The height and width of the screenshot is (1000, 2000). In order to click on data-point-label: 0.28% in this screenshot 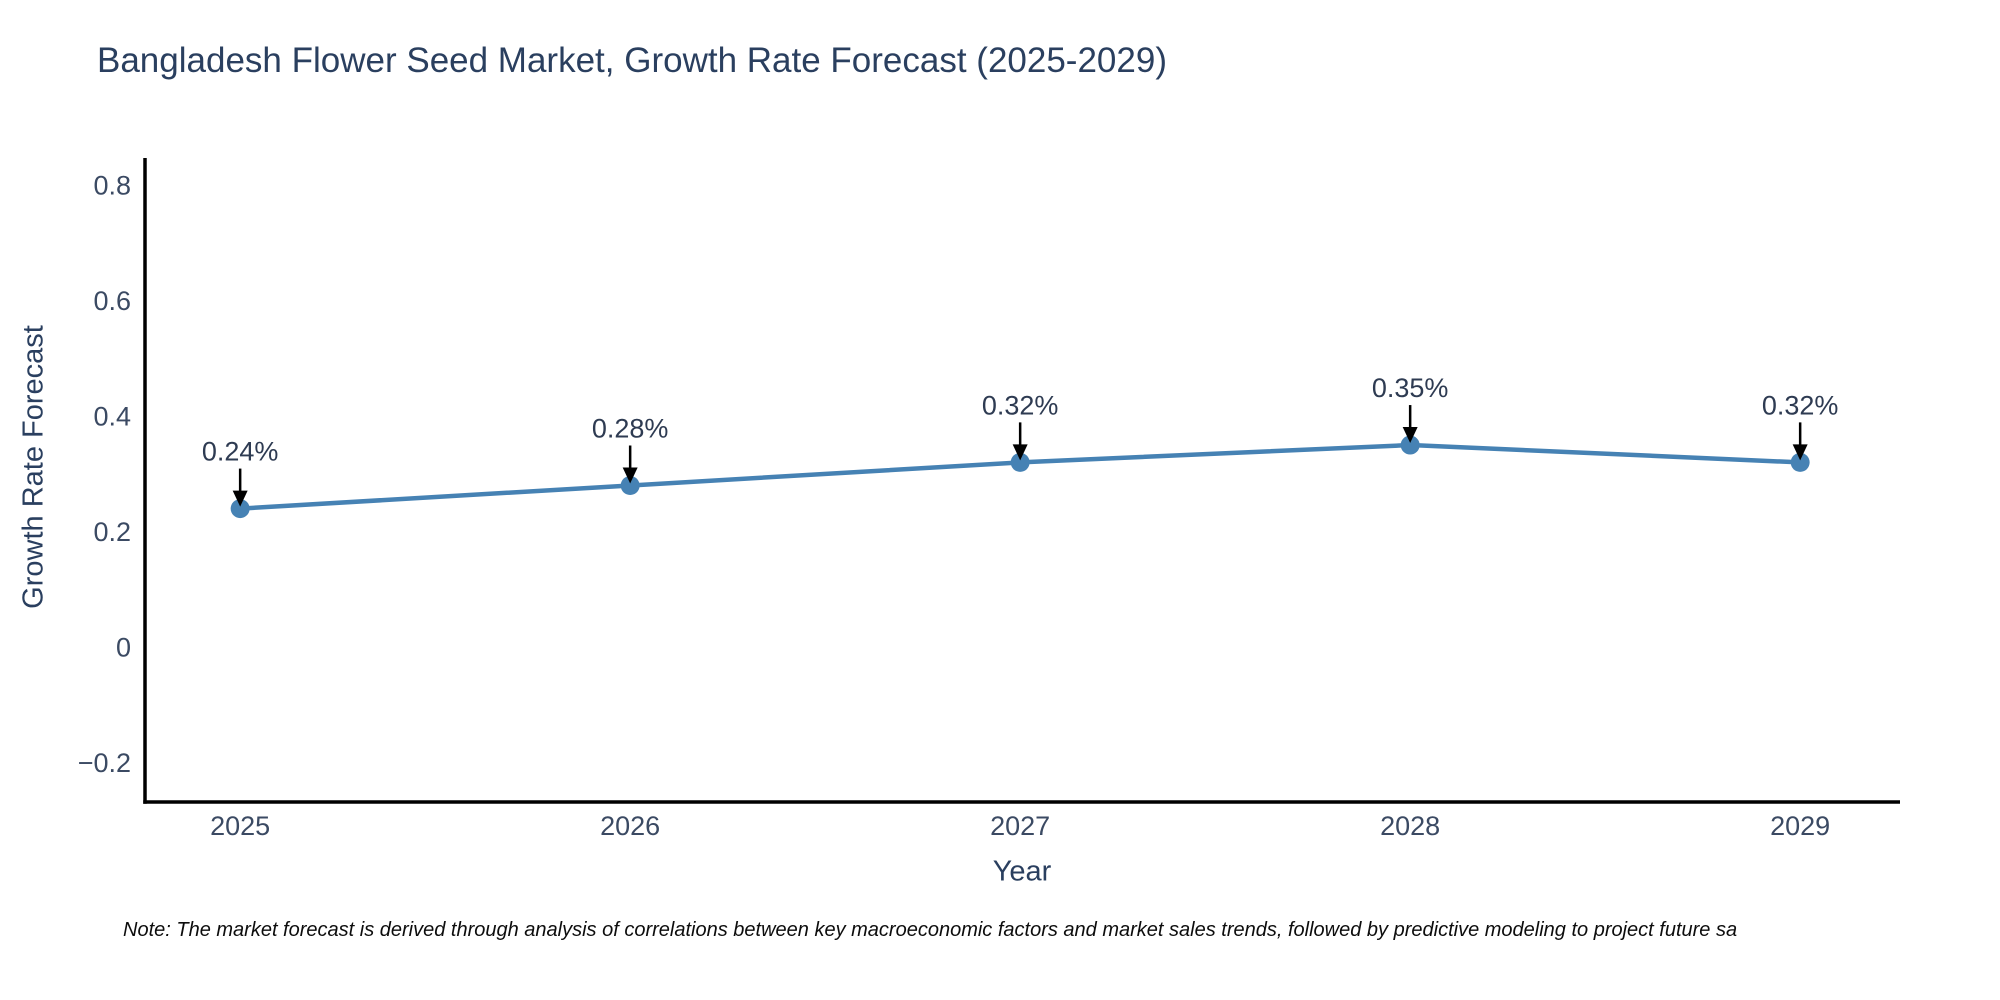, I will do `click(630, 428)`.